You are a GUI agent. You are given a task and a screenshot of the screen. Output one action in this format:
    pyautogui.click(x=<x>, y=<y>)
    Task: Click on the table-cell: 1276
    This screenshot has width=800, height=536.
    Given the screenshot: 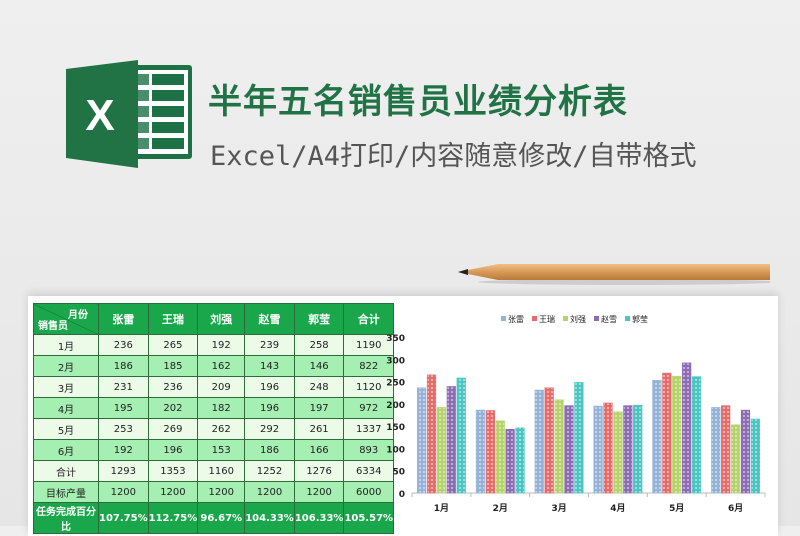 What is the action you would take?
    pyautogui.click(x=319, y=471)
    